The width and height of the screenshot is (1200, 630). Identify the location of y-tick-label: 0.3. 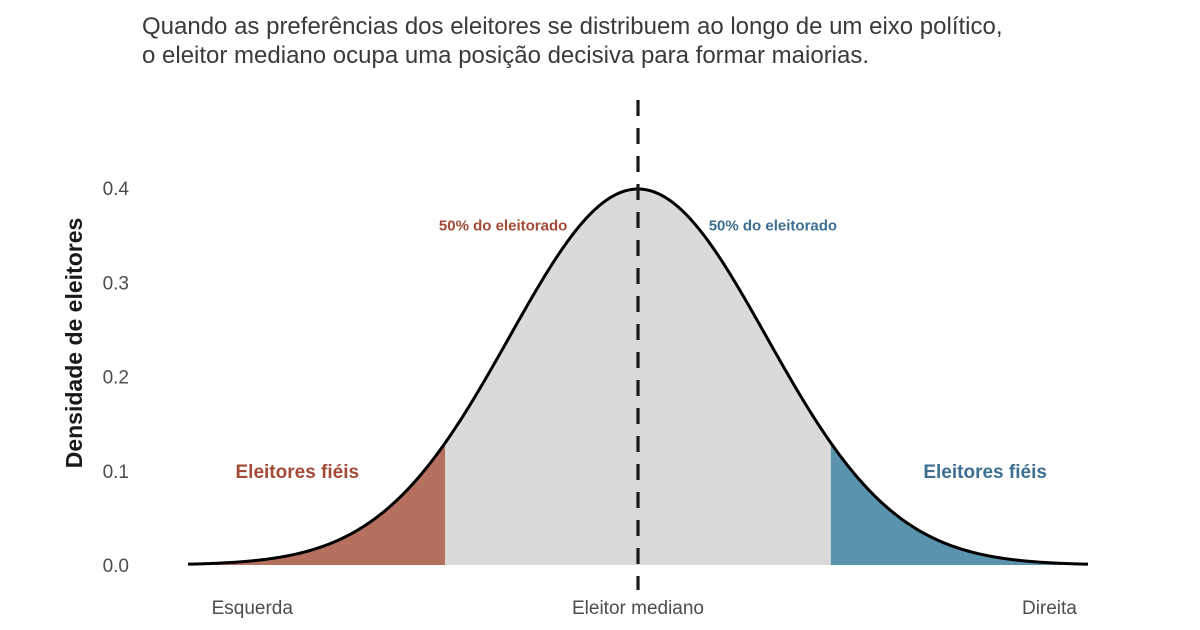
(116, 283).